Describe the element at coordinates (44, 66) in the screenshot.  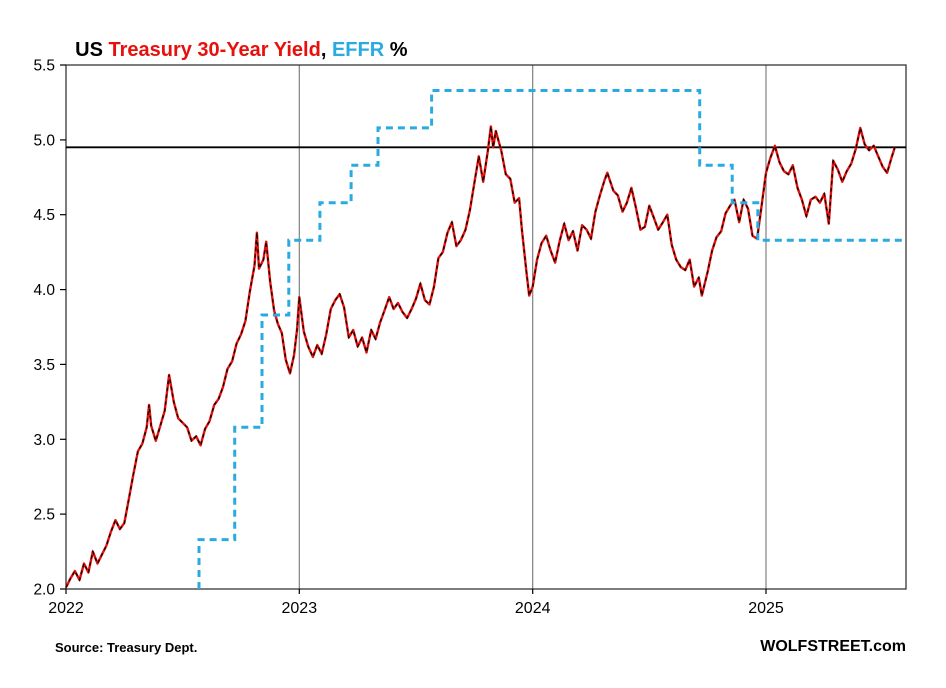
I see `svg-text: 5.5` at that location.